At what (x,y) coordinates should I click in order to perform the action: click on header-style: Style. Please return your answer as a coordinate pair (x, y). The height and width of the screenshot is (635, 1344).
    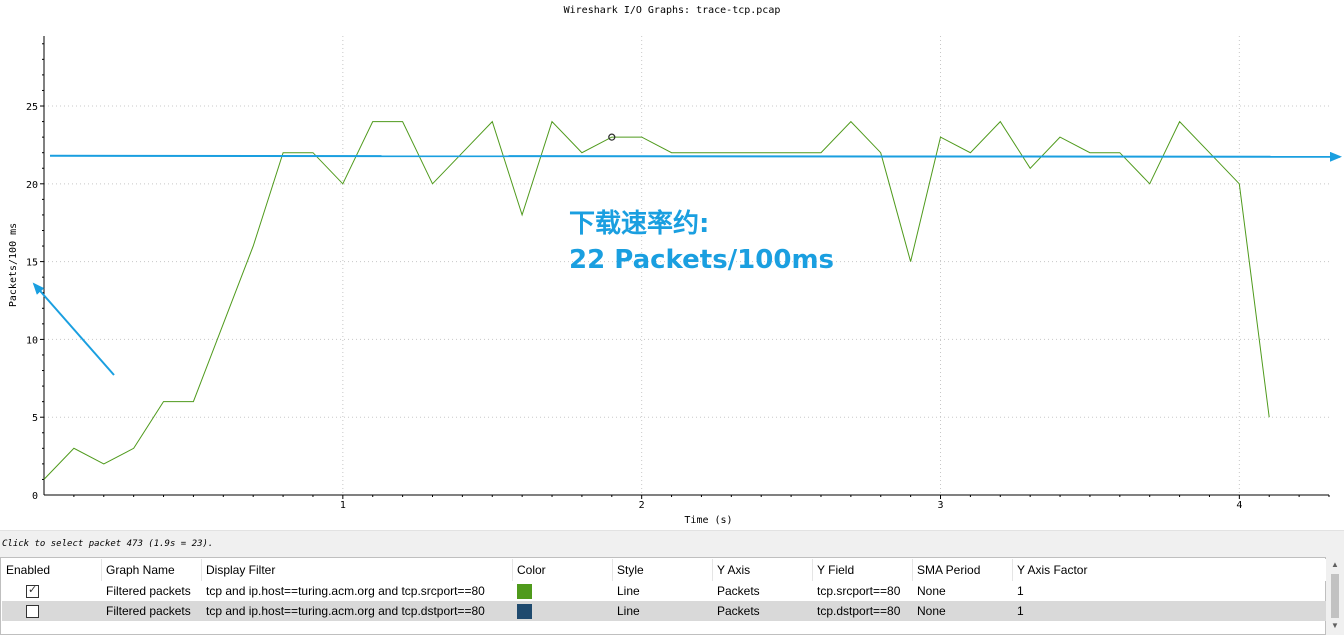
    Looking at the image, I should click on (663, 570).